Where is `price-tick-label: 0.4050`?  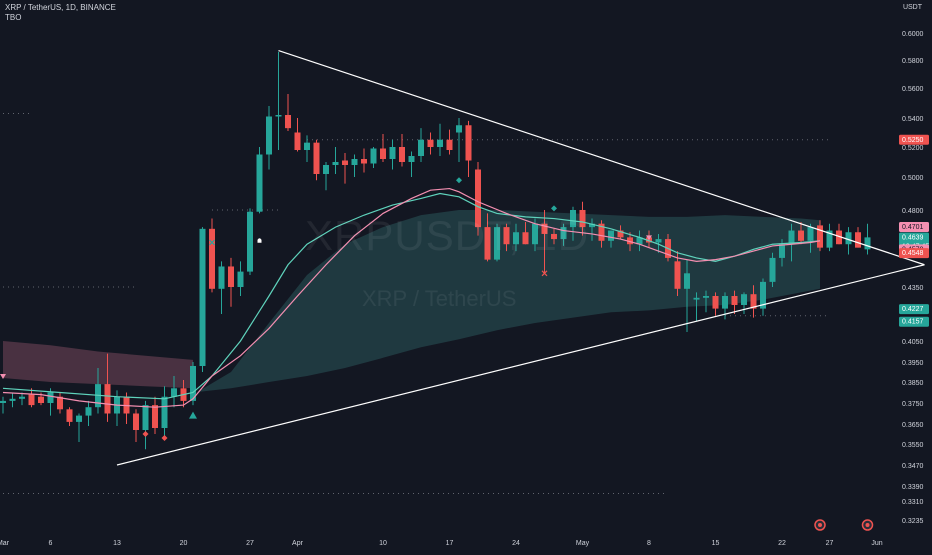 price-tick-label: 0.4050 is located at coordinates (913, 342).